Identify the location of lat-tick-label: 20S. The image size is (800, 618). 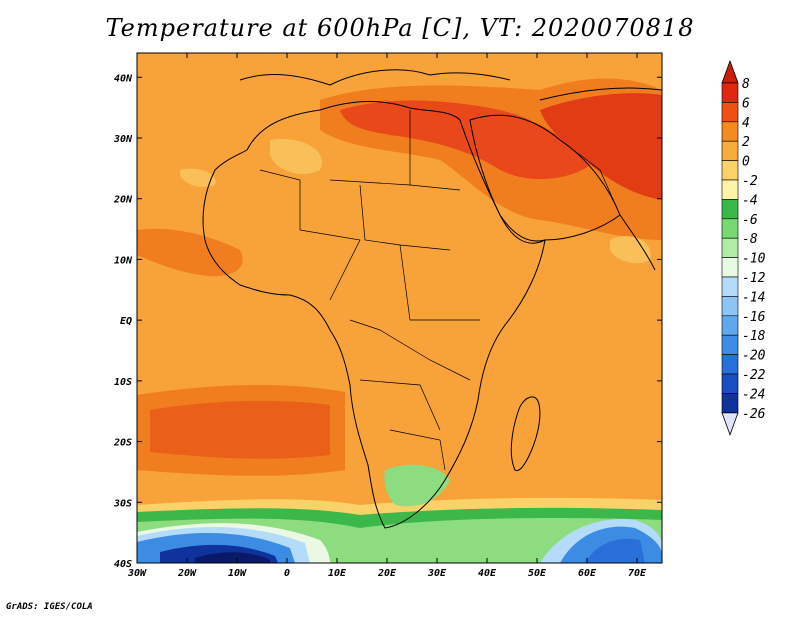
(122, 443).